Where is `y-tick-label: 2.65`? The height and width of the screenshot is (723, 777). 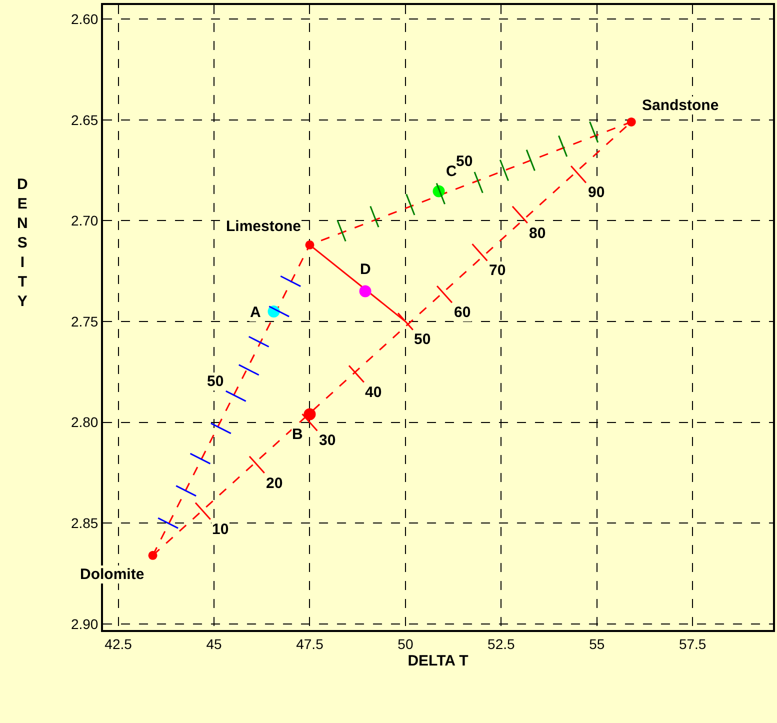
y-tick-label: 2.65 is located at coordinates (84, 120).